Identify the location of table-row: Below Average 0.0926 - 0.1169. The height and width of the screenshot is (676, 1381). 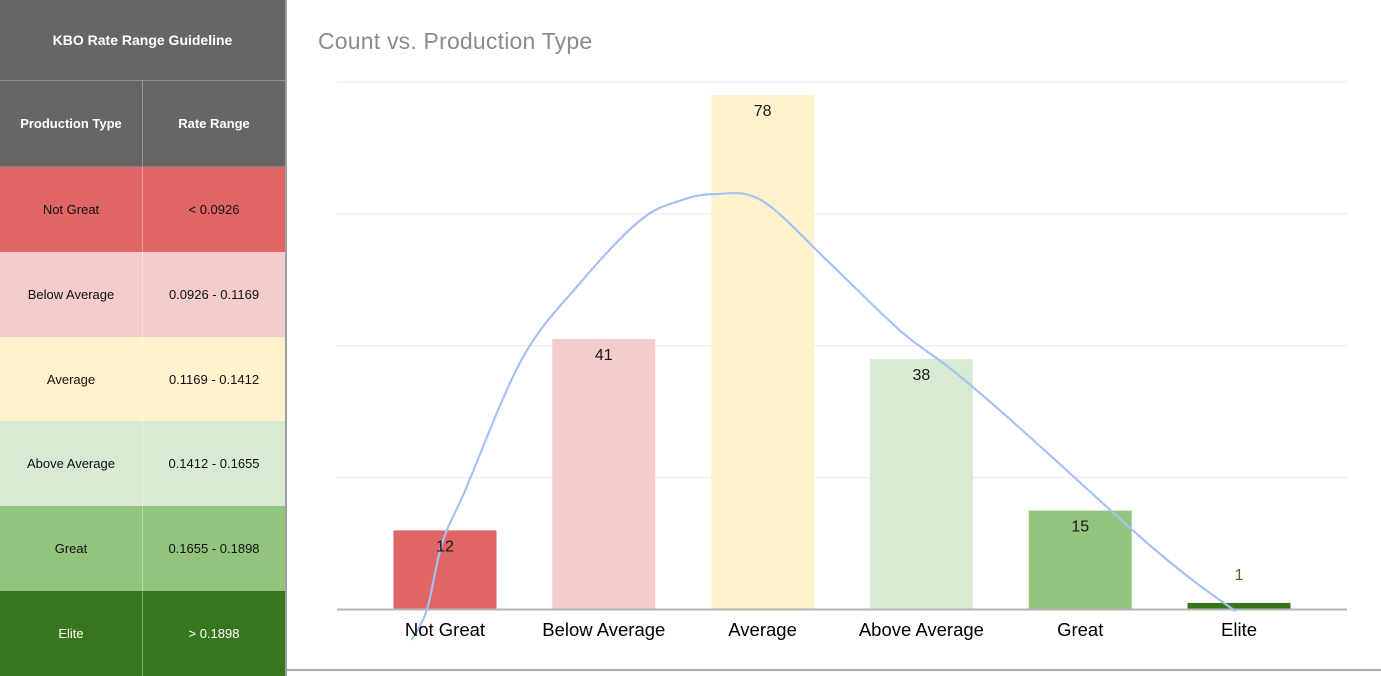
(142, 294).